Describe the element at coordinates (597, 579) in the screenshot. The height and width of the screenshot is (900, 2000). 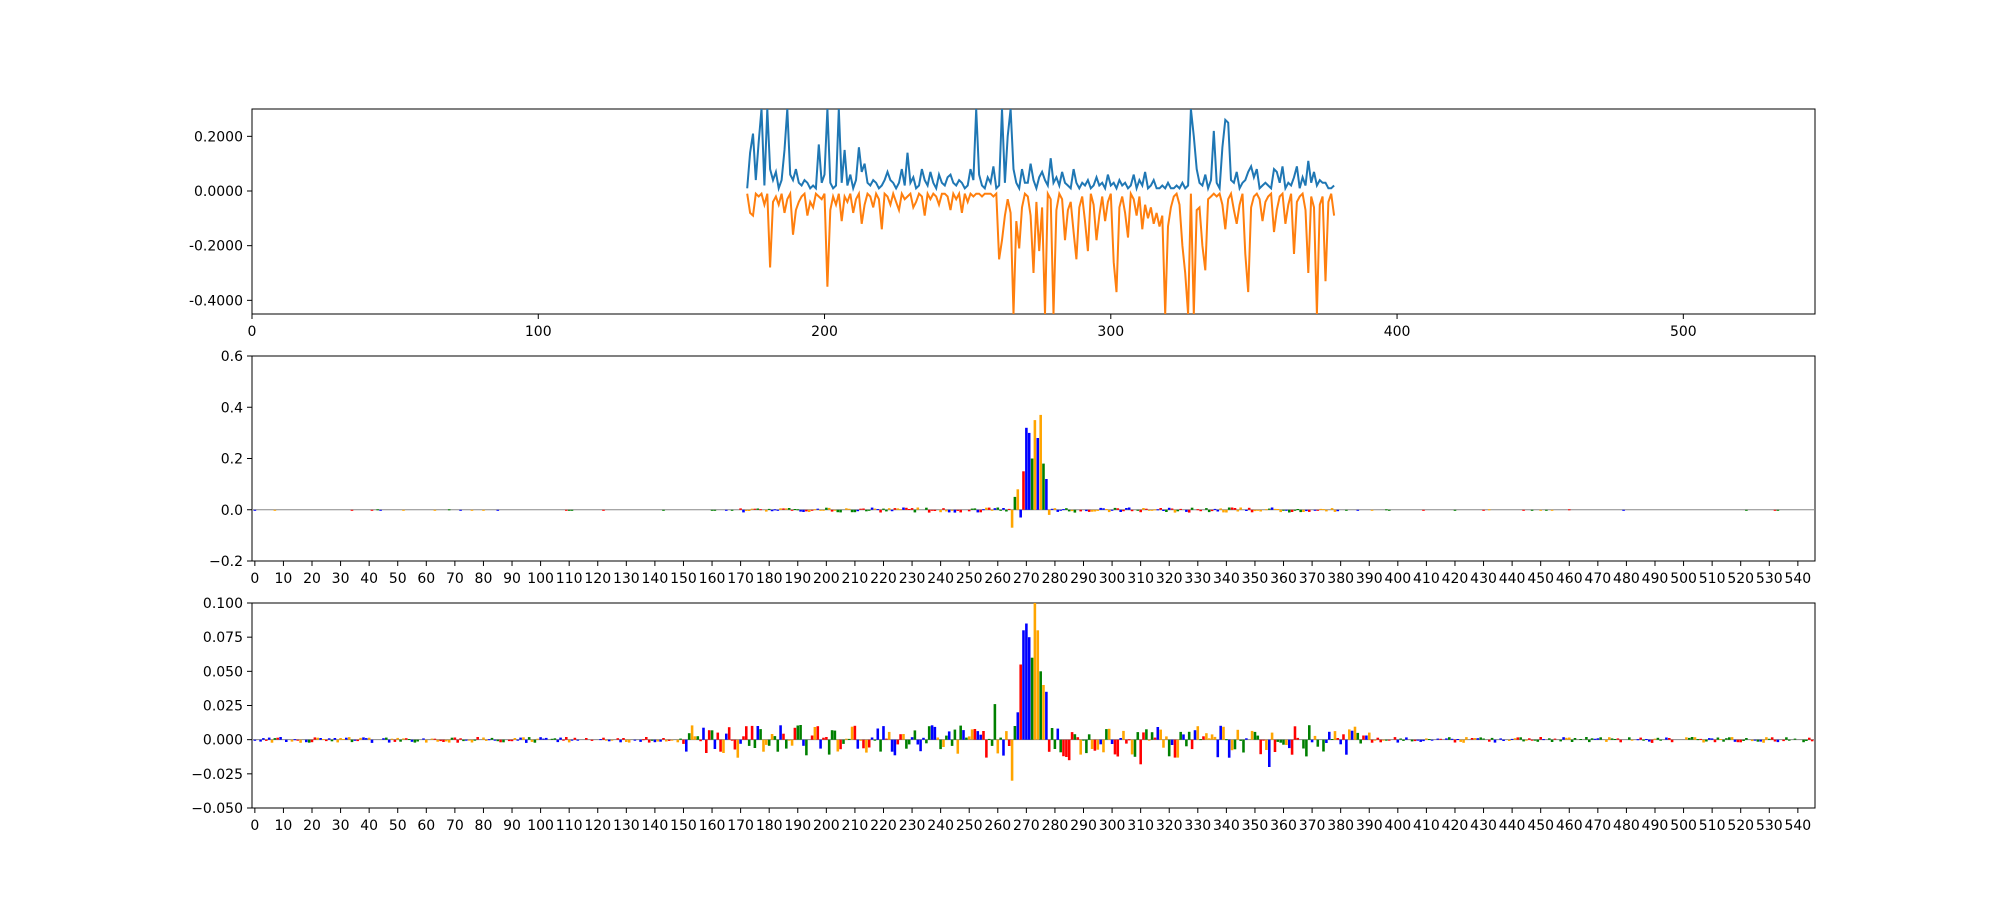
I see `x-tick-label-1-12: 120` at that location.